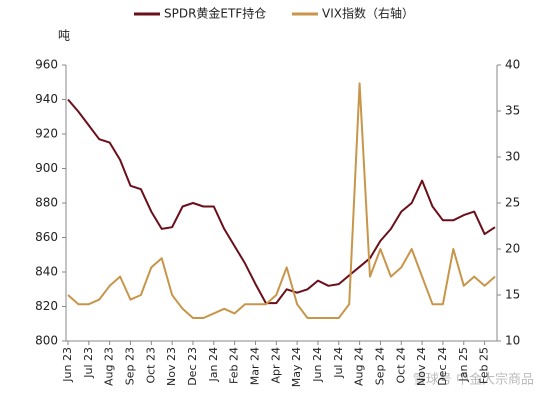 The image size is (550, 401). I want to click on y-tick-label: 920, so click(46, 134).